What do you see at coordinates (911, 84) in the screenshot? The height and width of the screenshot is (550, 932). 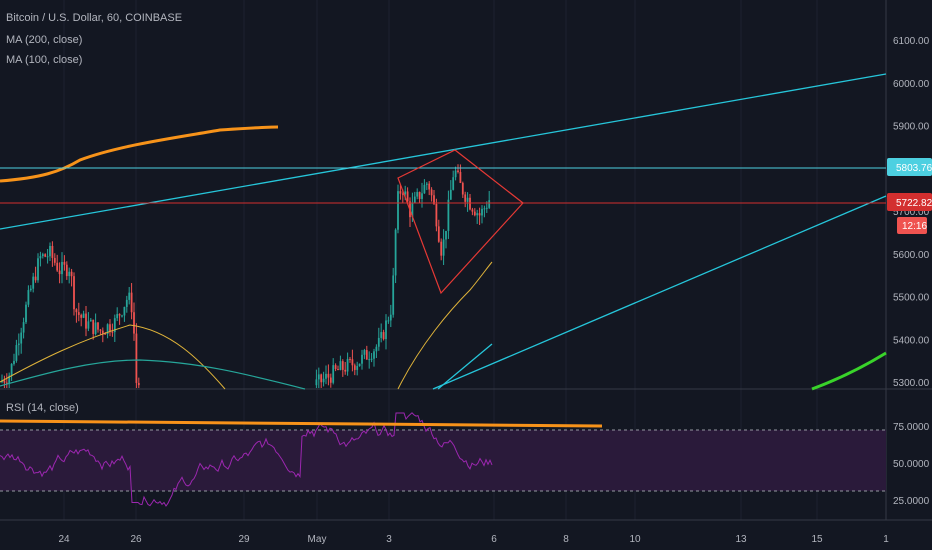 I see `price-tick-label: 6000.00` at bounding box center [911, 84].